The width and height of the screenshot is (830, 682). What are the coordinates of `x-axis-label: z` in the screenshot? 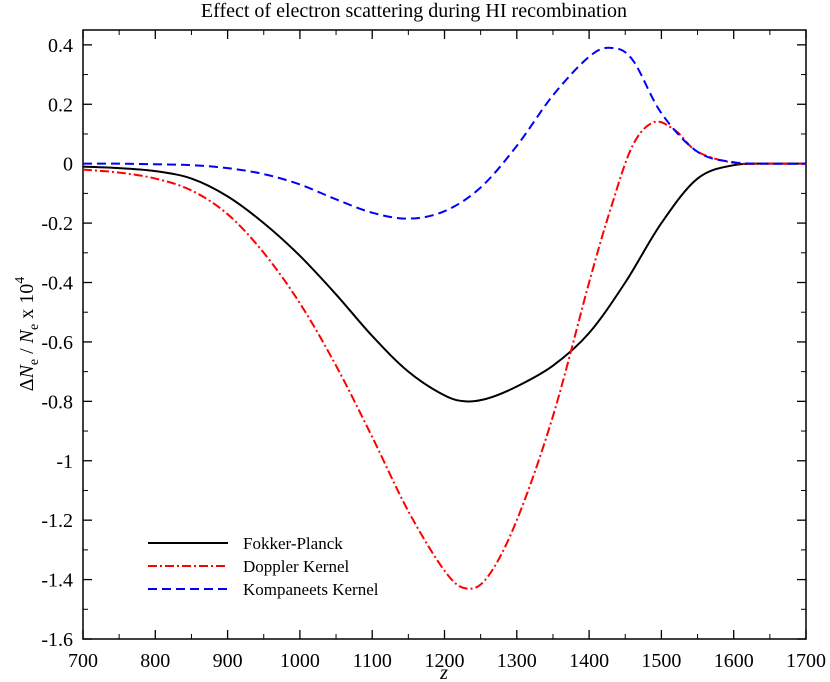 It's located at (443, 672).